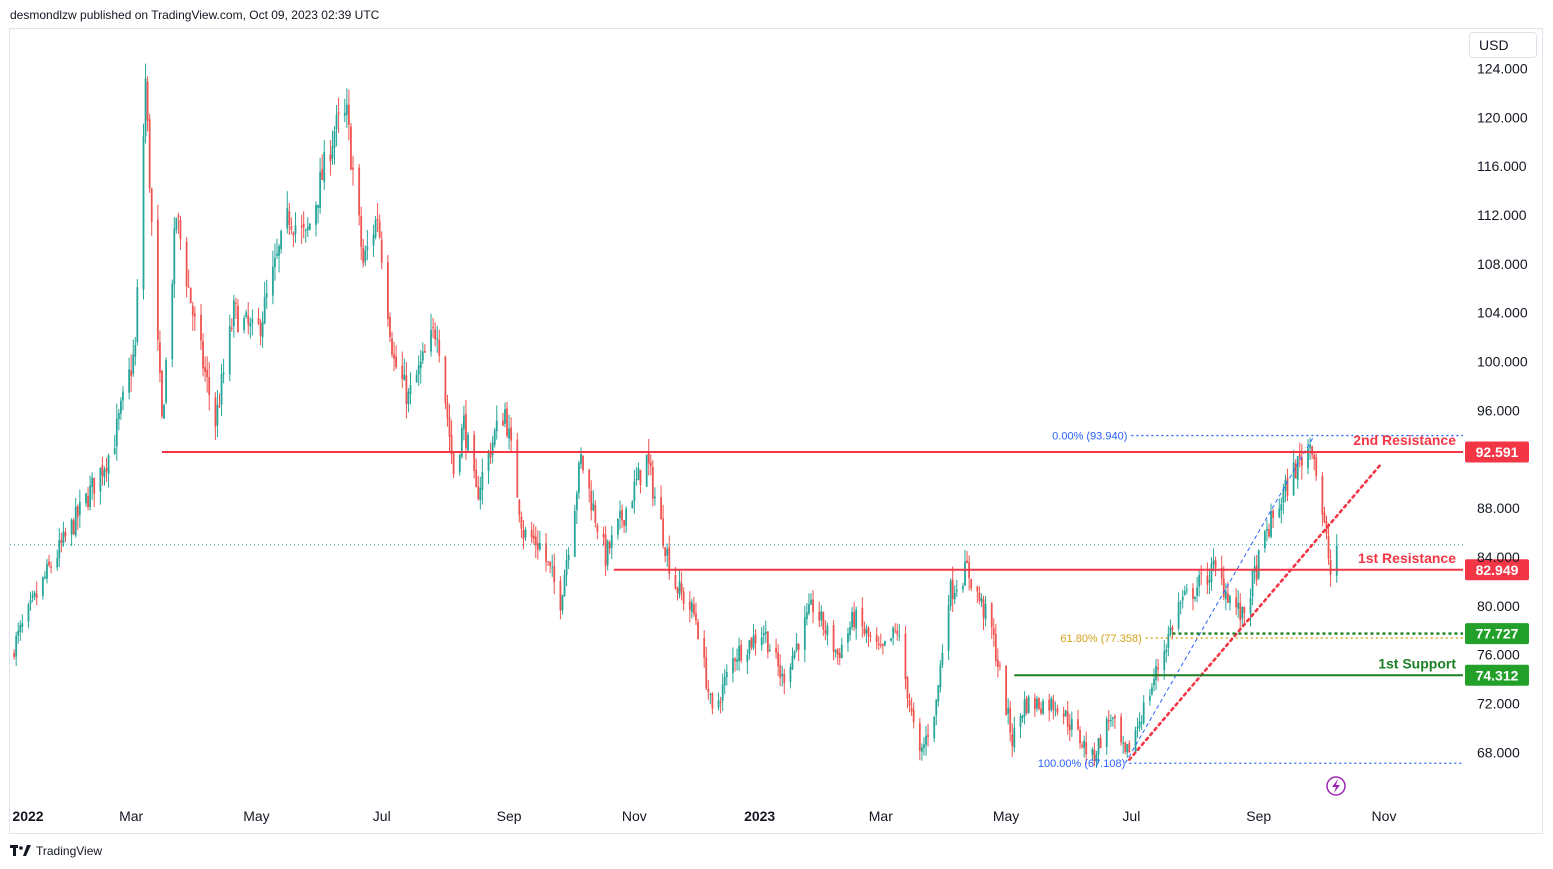 Image resolution: width=1553 pixels, height=869 pixels. Describe the element at coordinates (1336, 786) in the screenshot. I see `lightning-icon` at that location.